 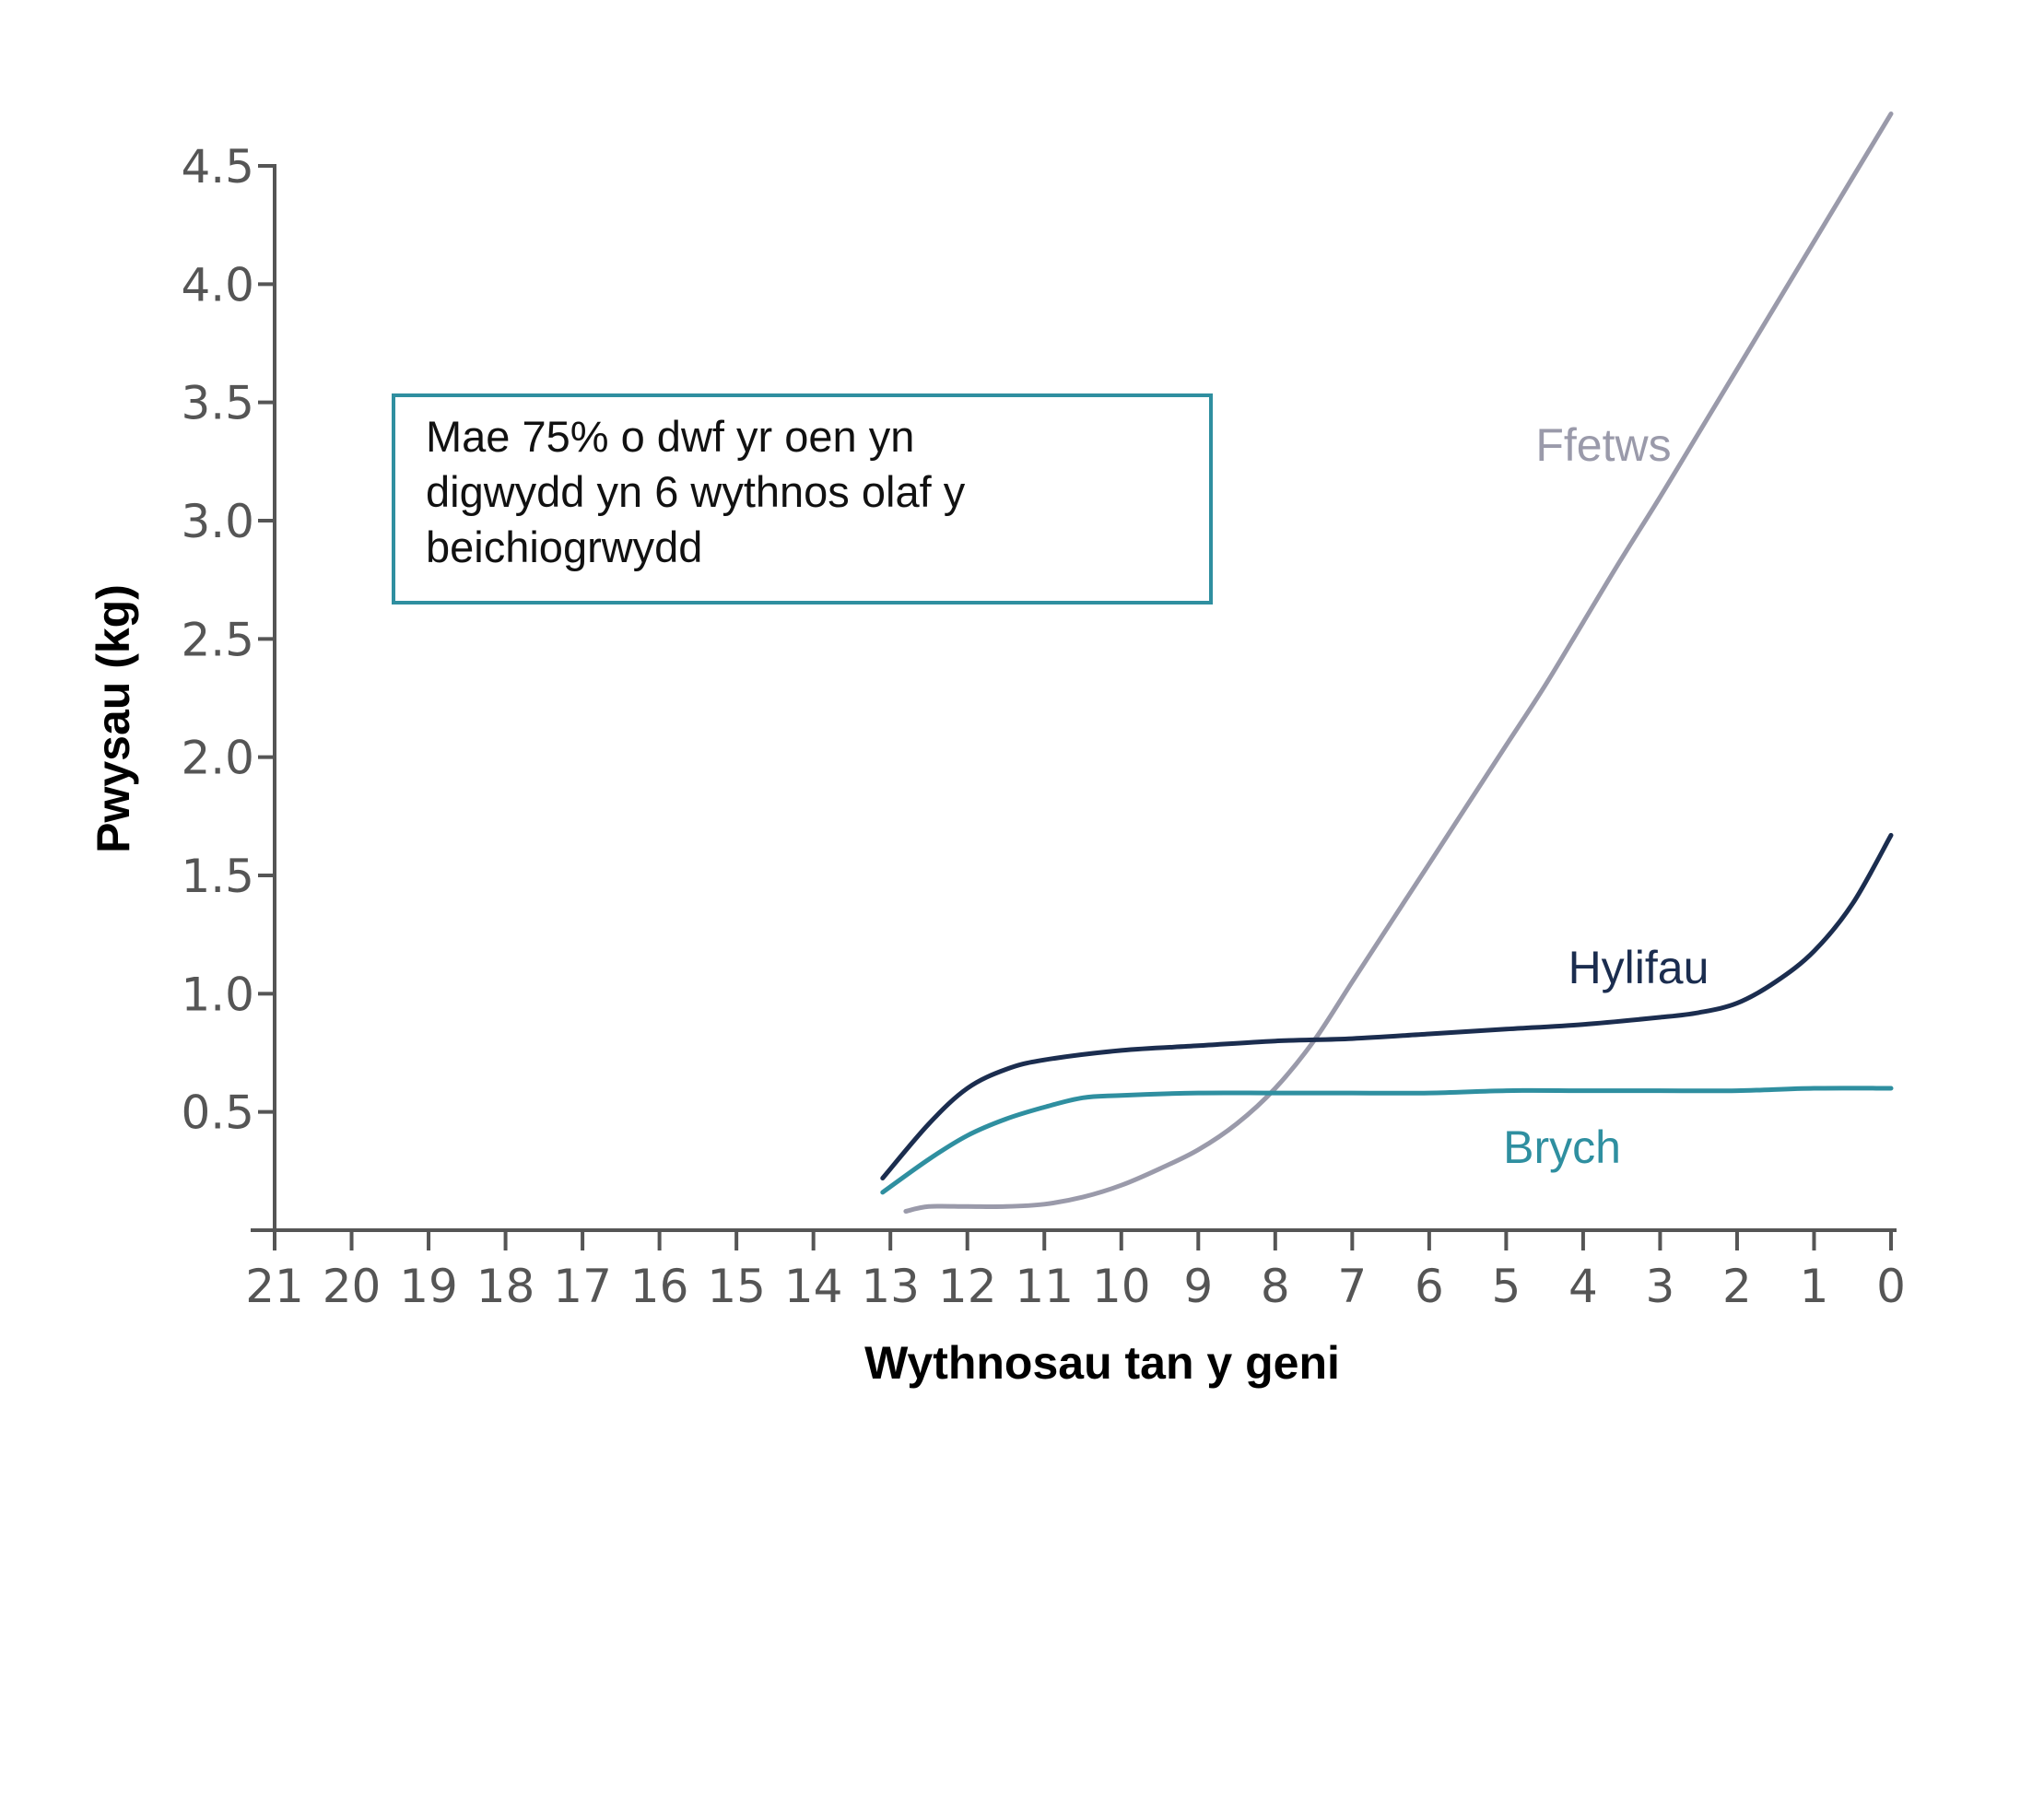 What do you see at coordinates (1562, 1147) in the screenshot?
I see `series-label-brych: Brych` at bounding box center [1562, 1147].